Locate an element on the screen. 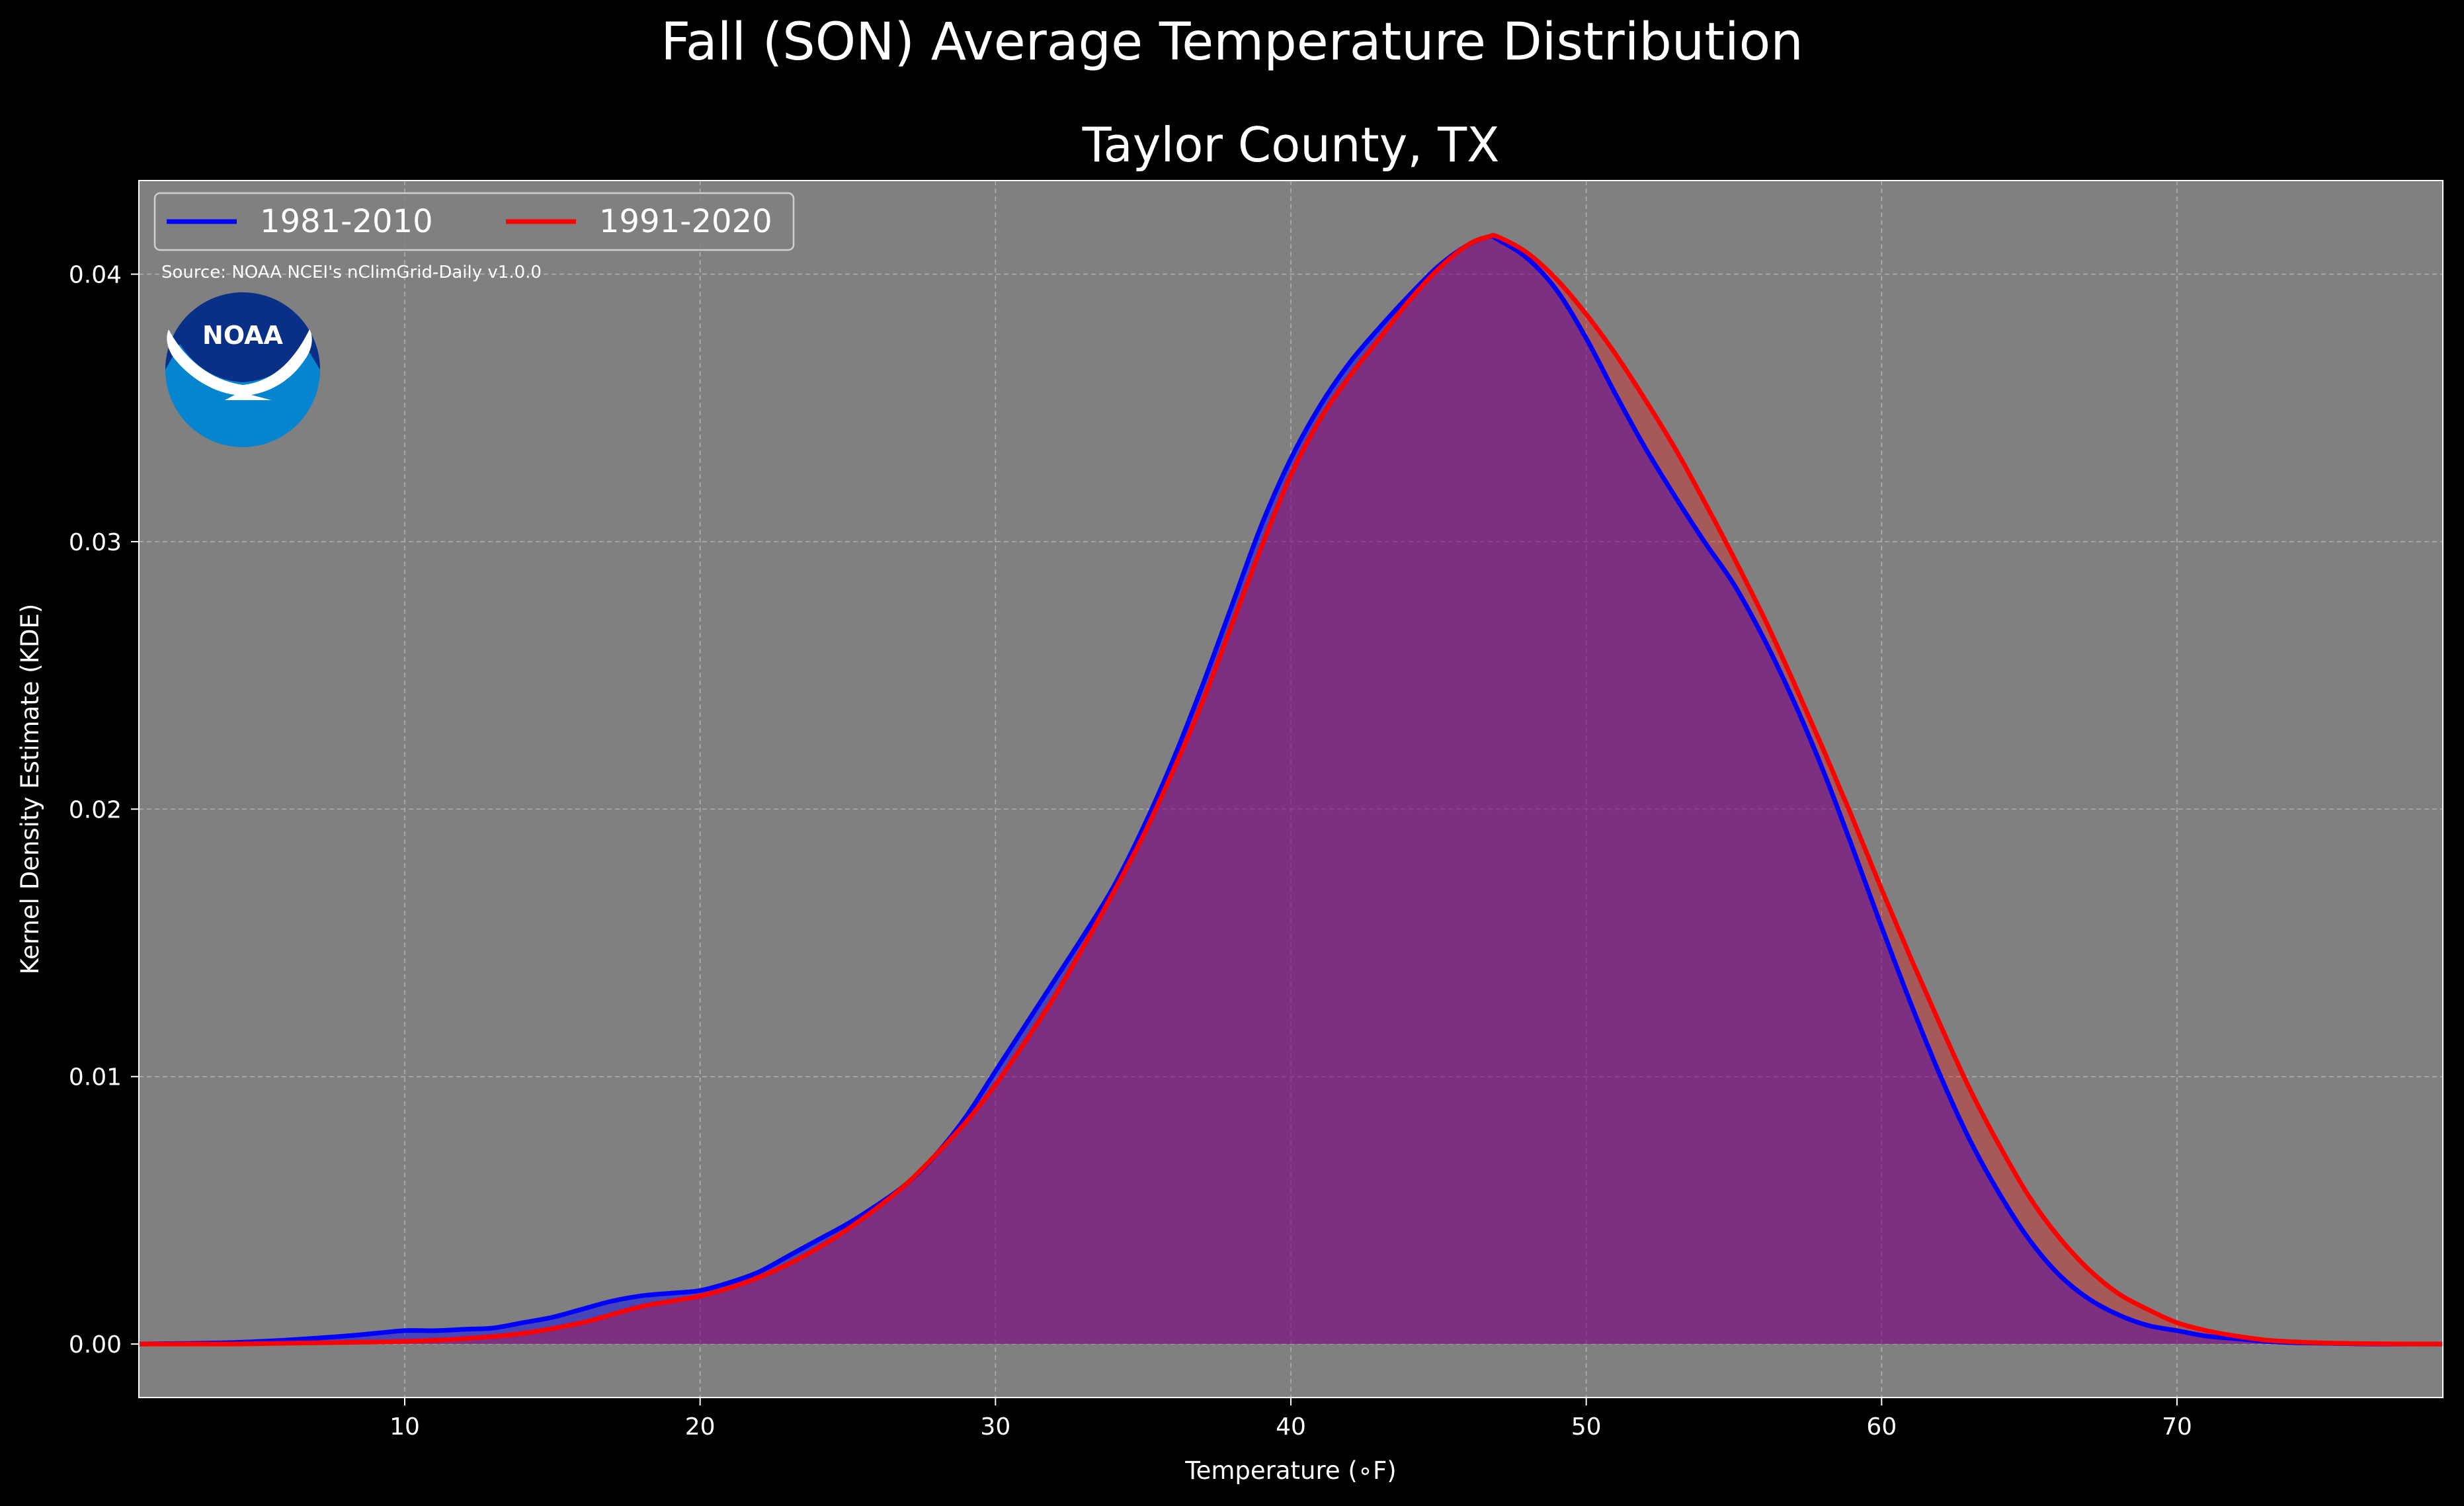  y-tick-label: 0.01 is located at coordinates (96, 1077).